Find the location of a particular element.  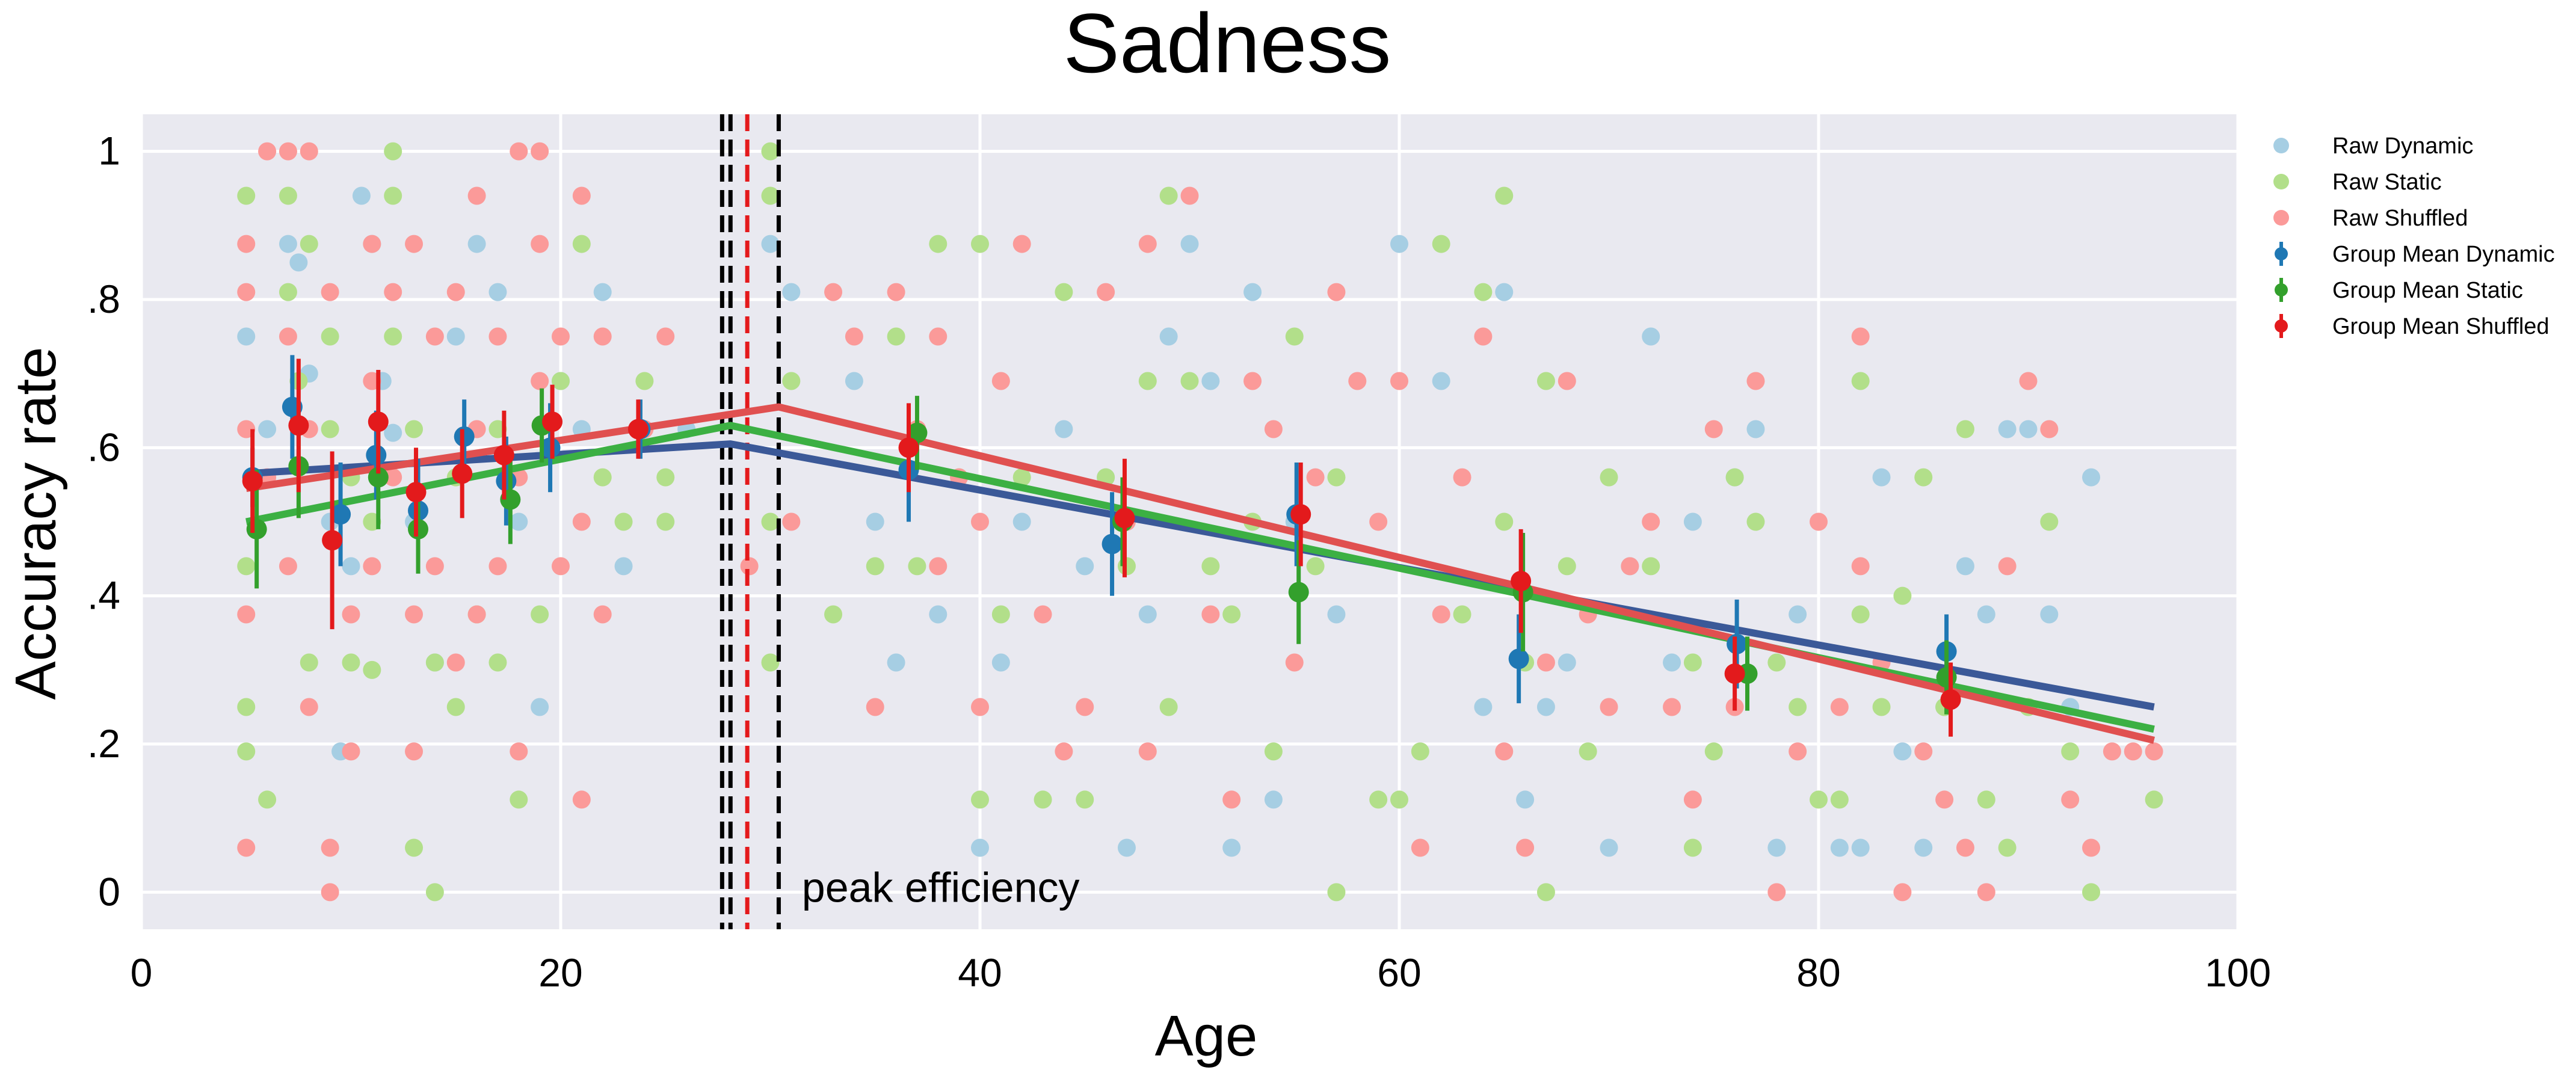

y-axis-ticks: 0 .2 .4 .6 .8 1 is located at coordinates (103, 521).